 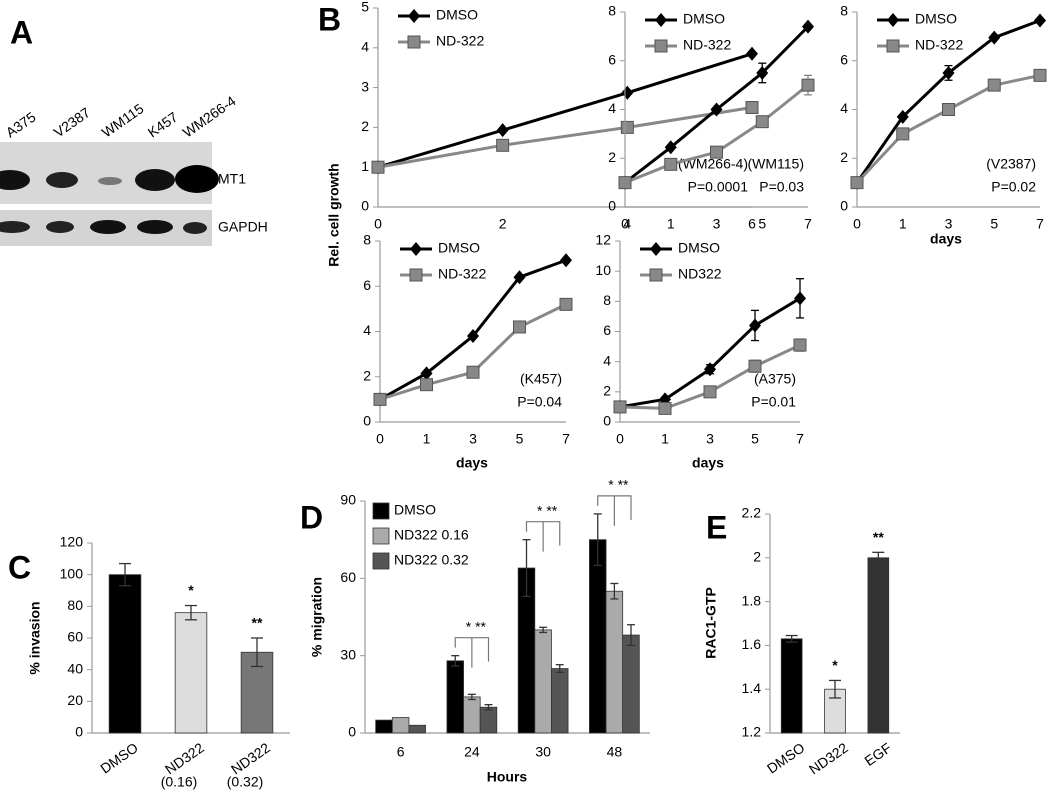 I want to click on western-blot: A375 V2387 WM115 K457 WM266-4 MT1 GAPDH, so click(x=134, y=169).